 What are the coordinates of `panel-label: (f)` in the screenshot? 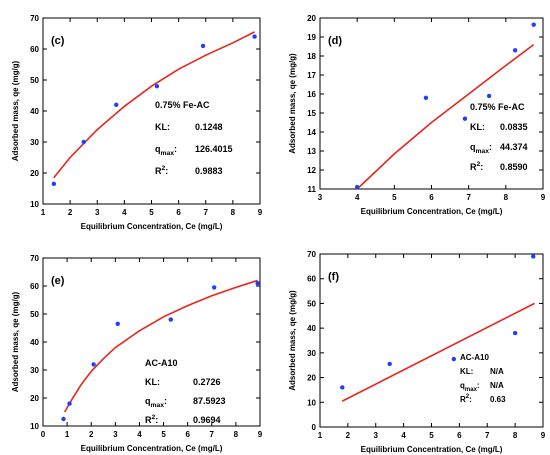 It's located at (333, 277).